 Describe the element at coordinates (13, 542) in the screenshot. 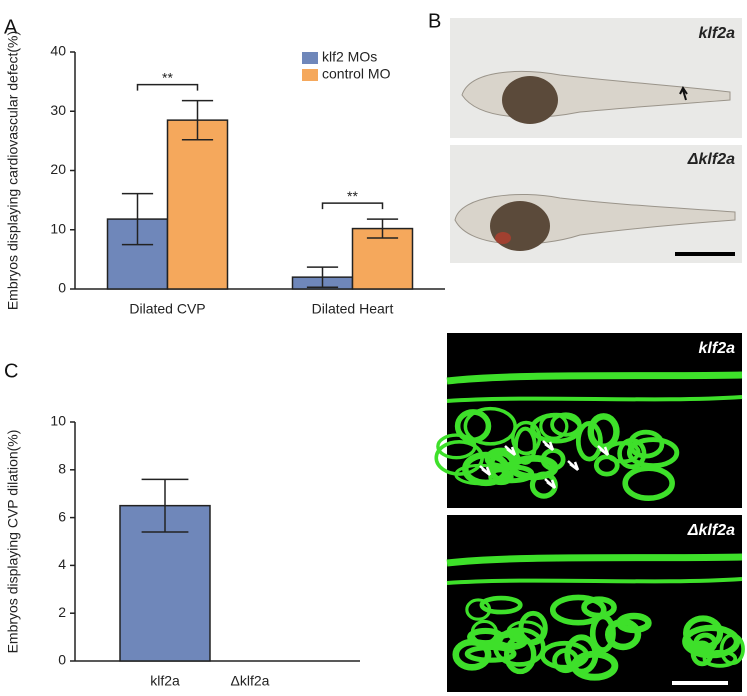

I see `y-axis-label: Embryos displaying CVP dilation(%)` at that location.